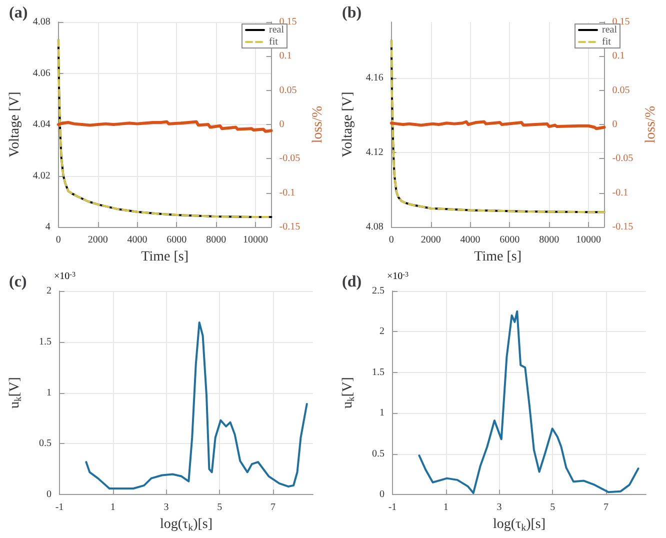  What do you see at coordinates (375, 78) in the screenshot?
I see `y-tick-label: 4.16` at bounding box center [375, 78].